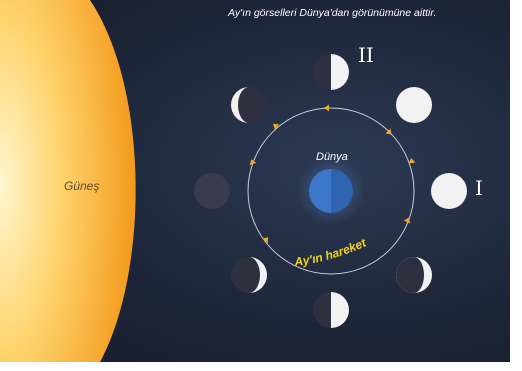  Describe the element at coordinates (414, 275) in the screenshot. I see `moon-waxing-gibbous` at that location.